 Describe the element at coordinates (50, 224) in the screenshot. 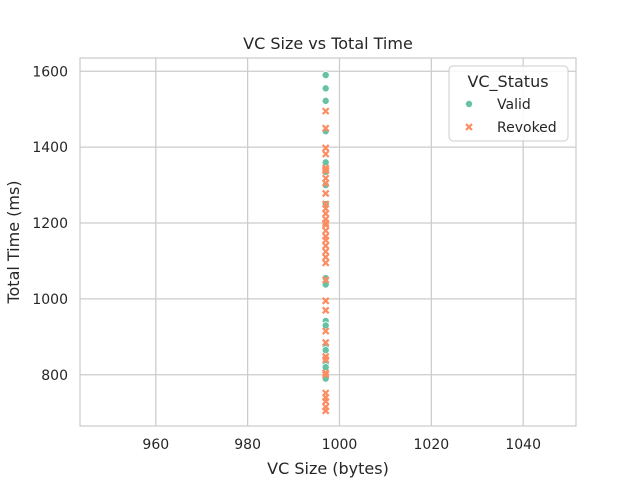

I see `y-tick-label: 1200` at that location.